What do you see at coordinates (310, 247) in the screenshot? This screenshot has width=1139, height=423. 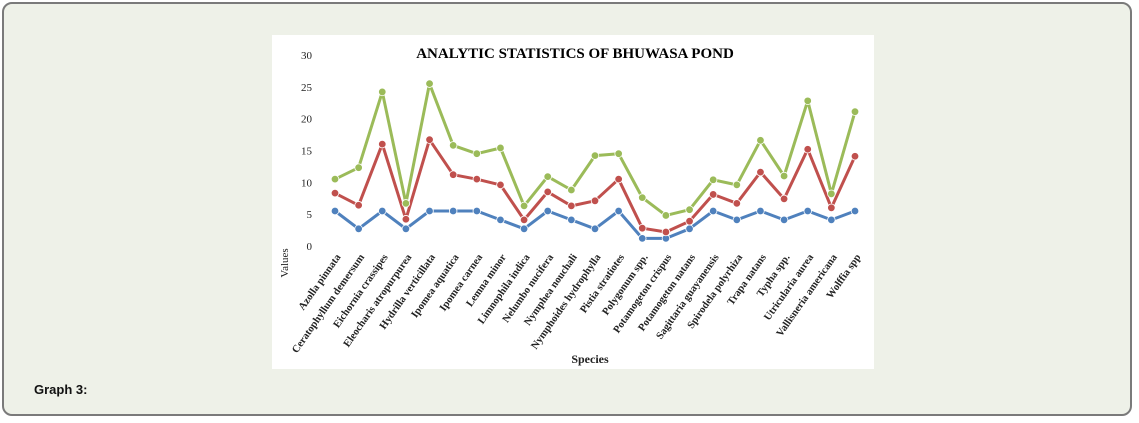 I see `y-tick-label: 0` at bounding box center [310, 247].